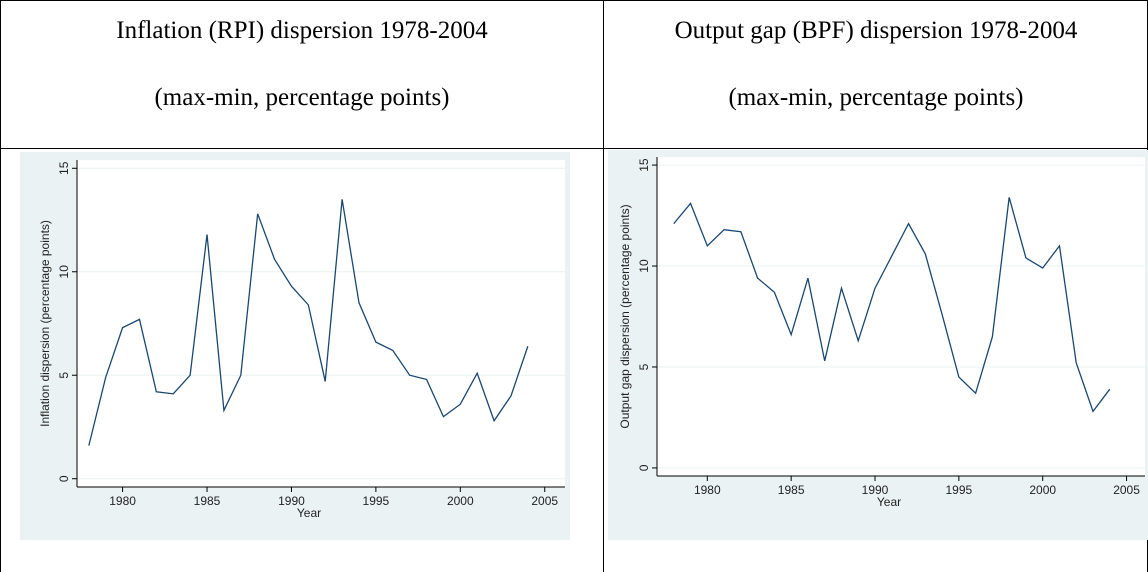  I want to click on header-title: Inflation (RPI) dispersion 1978-2004, so click(302, 30).